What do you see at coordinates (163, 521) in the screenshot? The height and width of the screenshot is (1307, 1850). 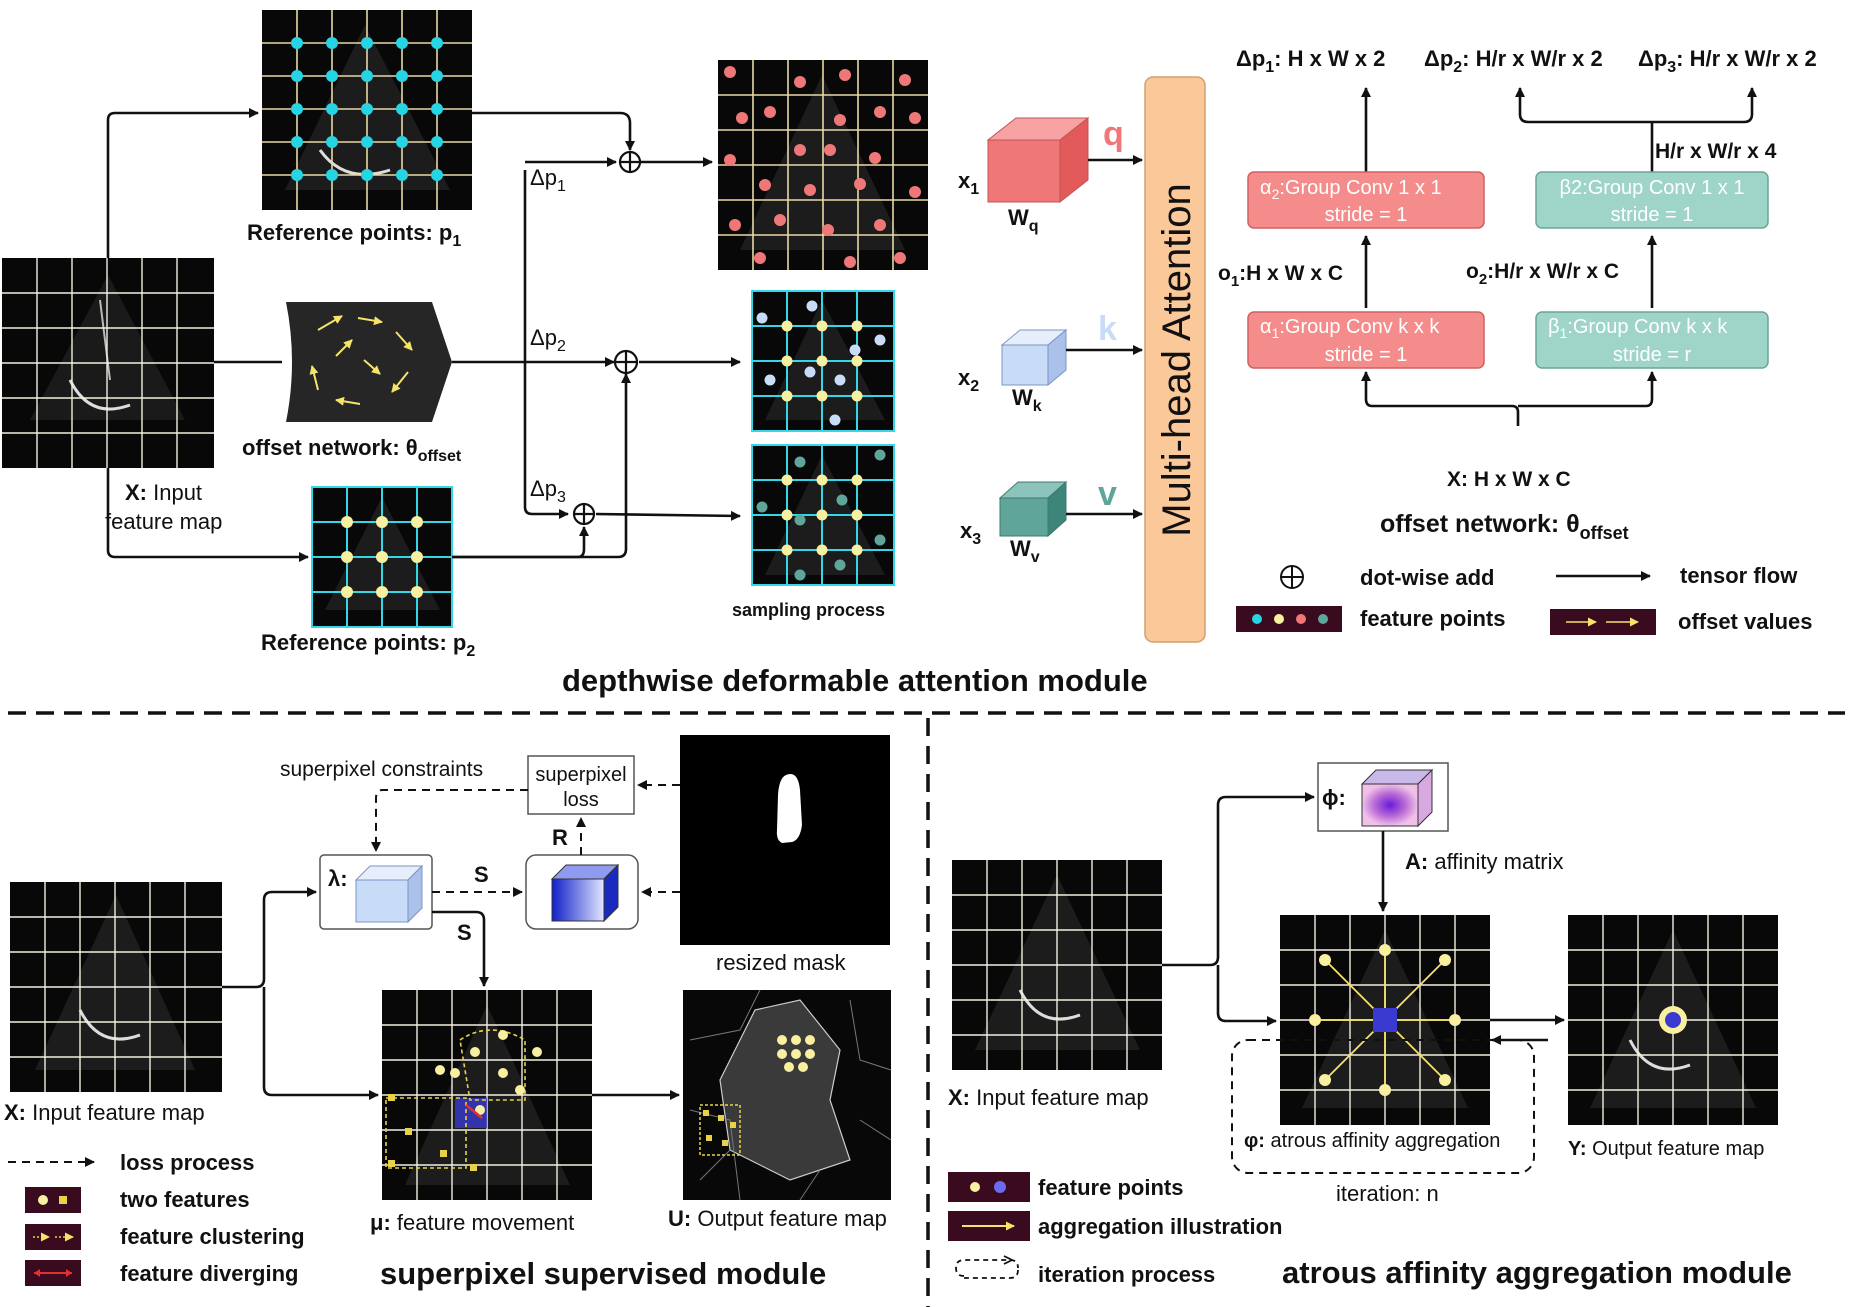 I see `input-feature-map-label-line2: feature map` at bounding box center [163, 521].